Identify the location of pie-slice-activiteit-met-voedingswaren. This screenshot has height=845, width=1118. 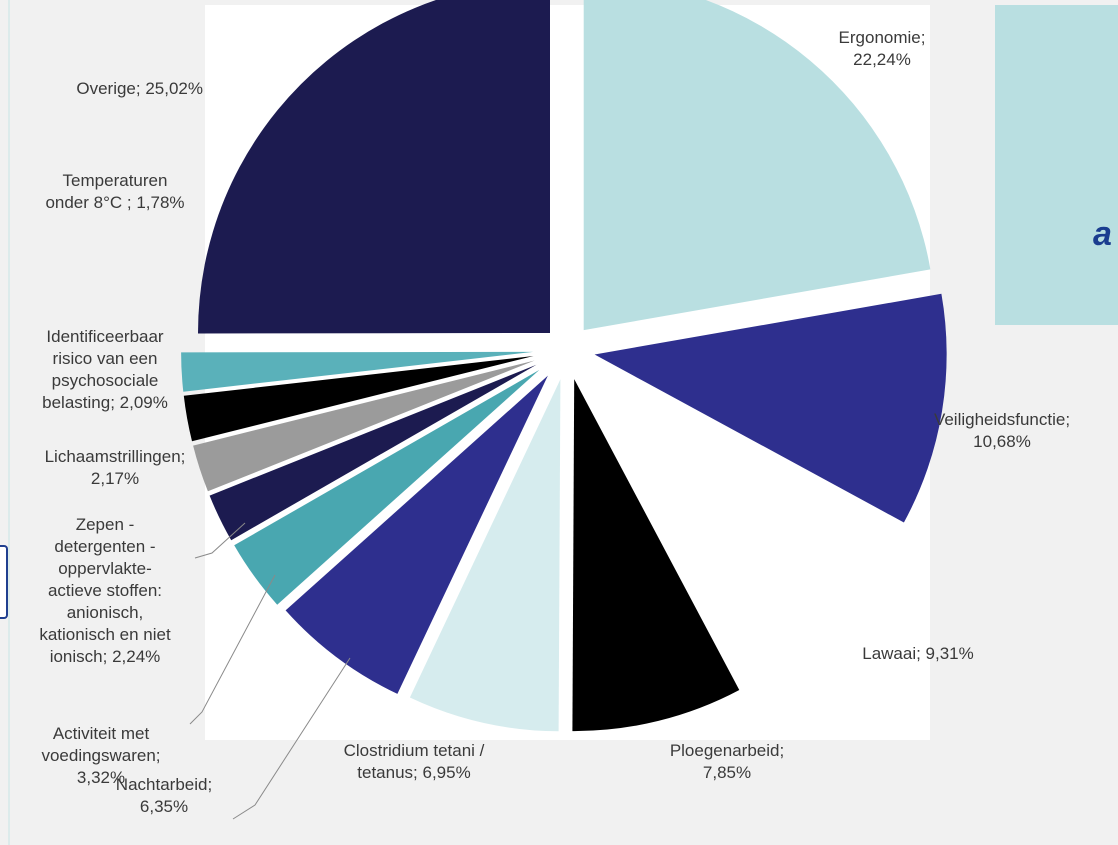
(387, 487).